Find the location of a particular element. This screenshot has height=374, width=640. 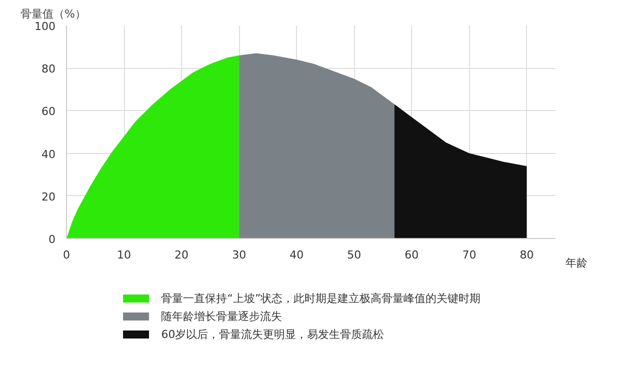

x-tick-label: 10 is located at coordinates (124, 255).